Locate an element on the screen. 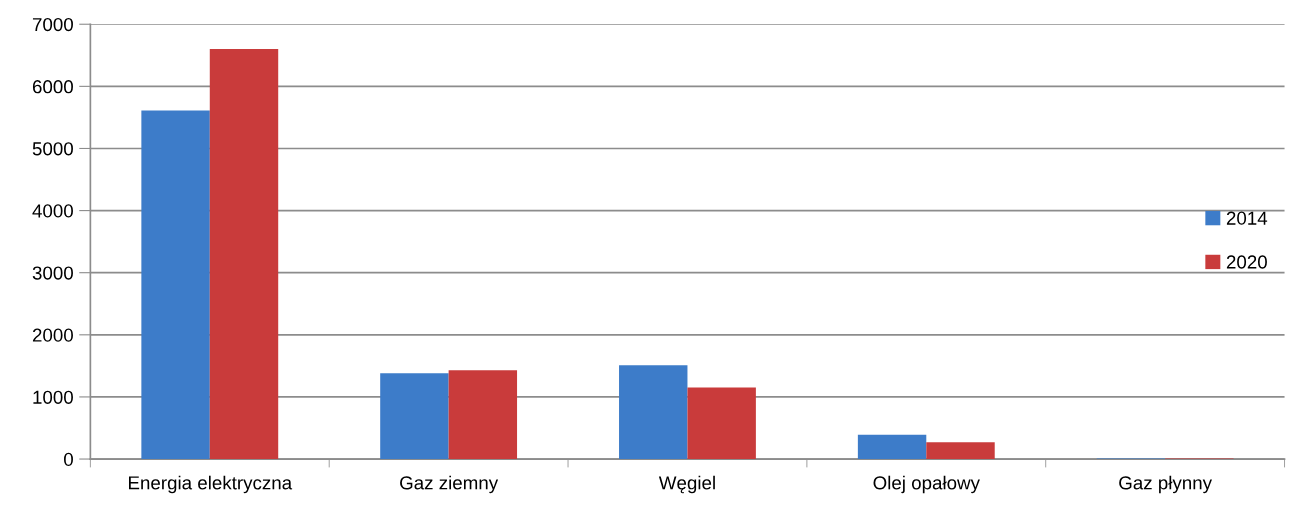 The height and width of the screenshot is (505, 1291). x-tick-label: Energia elektryczna is located at coordinates (211, 484).